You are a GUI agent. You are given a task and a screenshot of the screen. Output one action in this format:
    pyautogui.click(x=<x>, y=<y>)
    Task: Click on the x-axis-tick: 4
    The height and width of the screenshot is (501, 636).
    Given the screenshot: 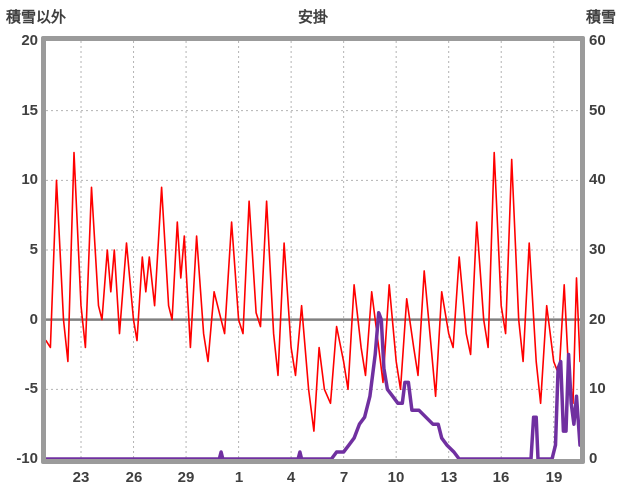 What is the action you would take?
    pyautogui.click(x=291, y=477)
    